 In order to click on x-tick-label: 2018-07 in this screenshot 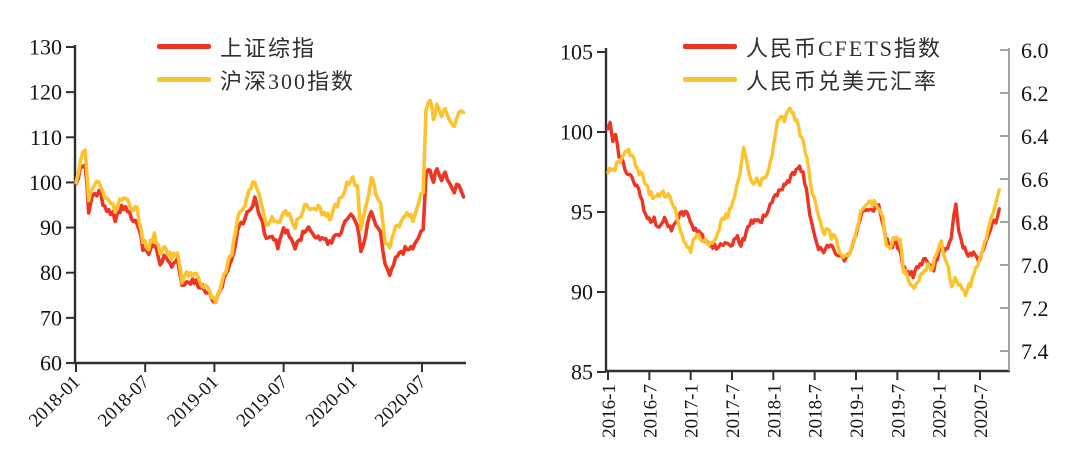, I will do `click(124, 402)`.